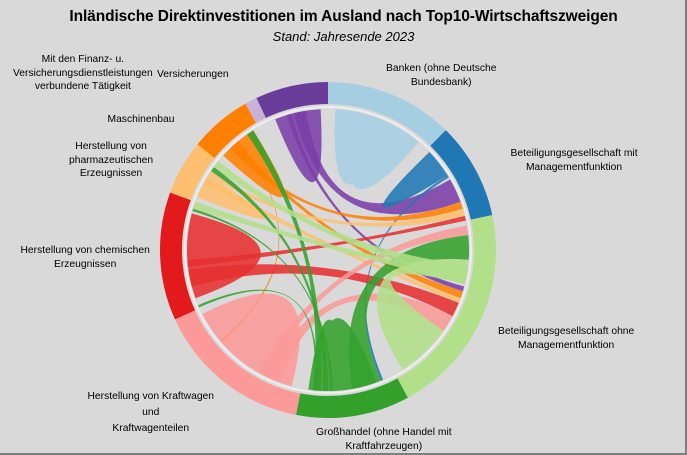 The image size is (687, 455). I want to click on segment-label-chemisch: Herstellung von chemischen Erzeugnissen, so click(85, 257).